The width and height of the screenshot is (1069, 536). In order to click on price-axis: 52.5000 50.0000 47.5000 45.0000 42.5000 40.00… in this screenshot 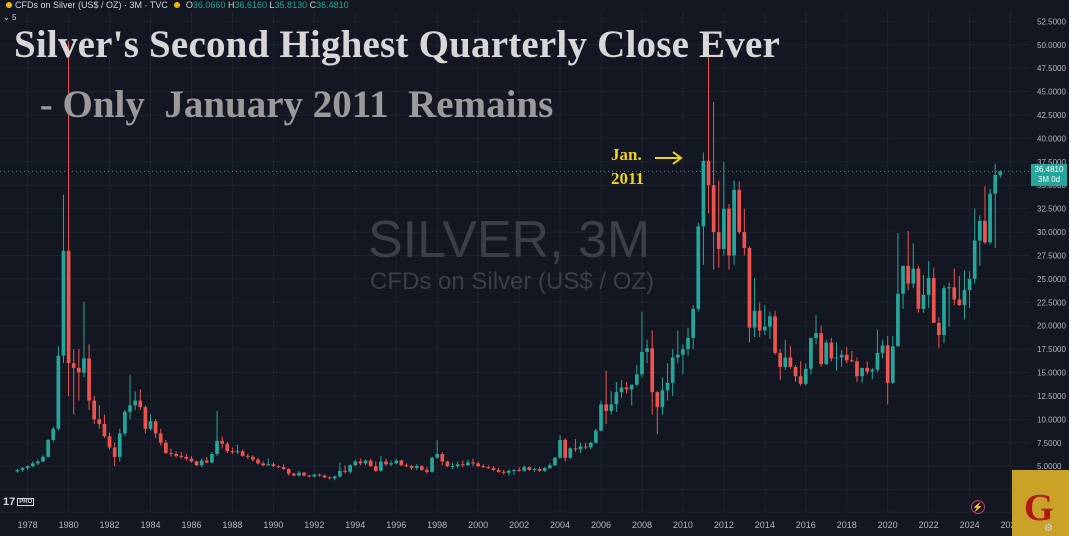, I will do `click(1049, 268)`.